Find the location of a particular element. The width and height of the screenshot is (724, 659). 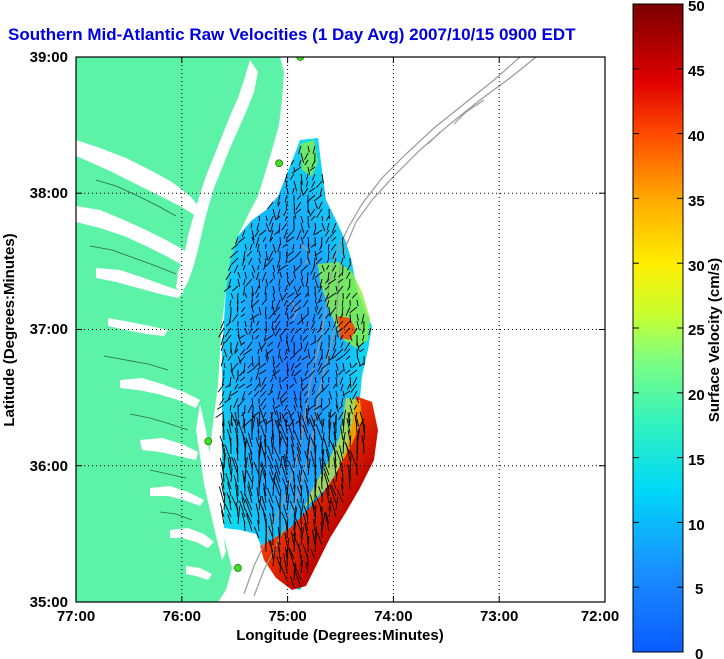

x-tick-label: 76:00 is located at coordinates (182, 616).